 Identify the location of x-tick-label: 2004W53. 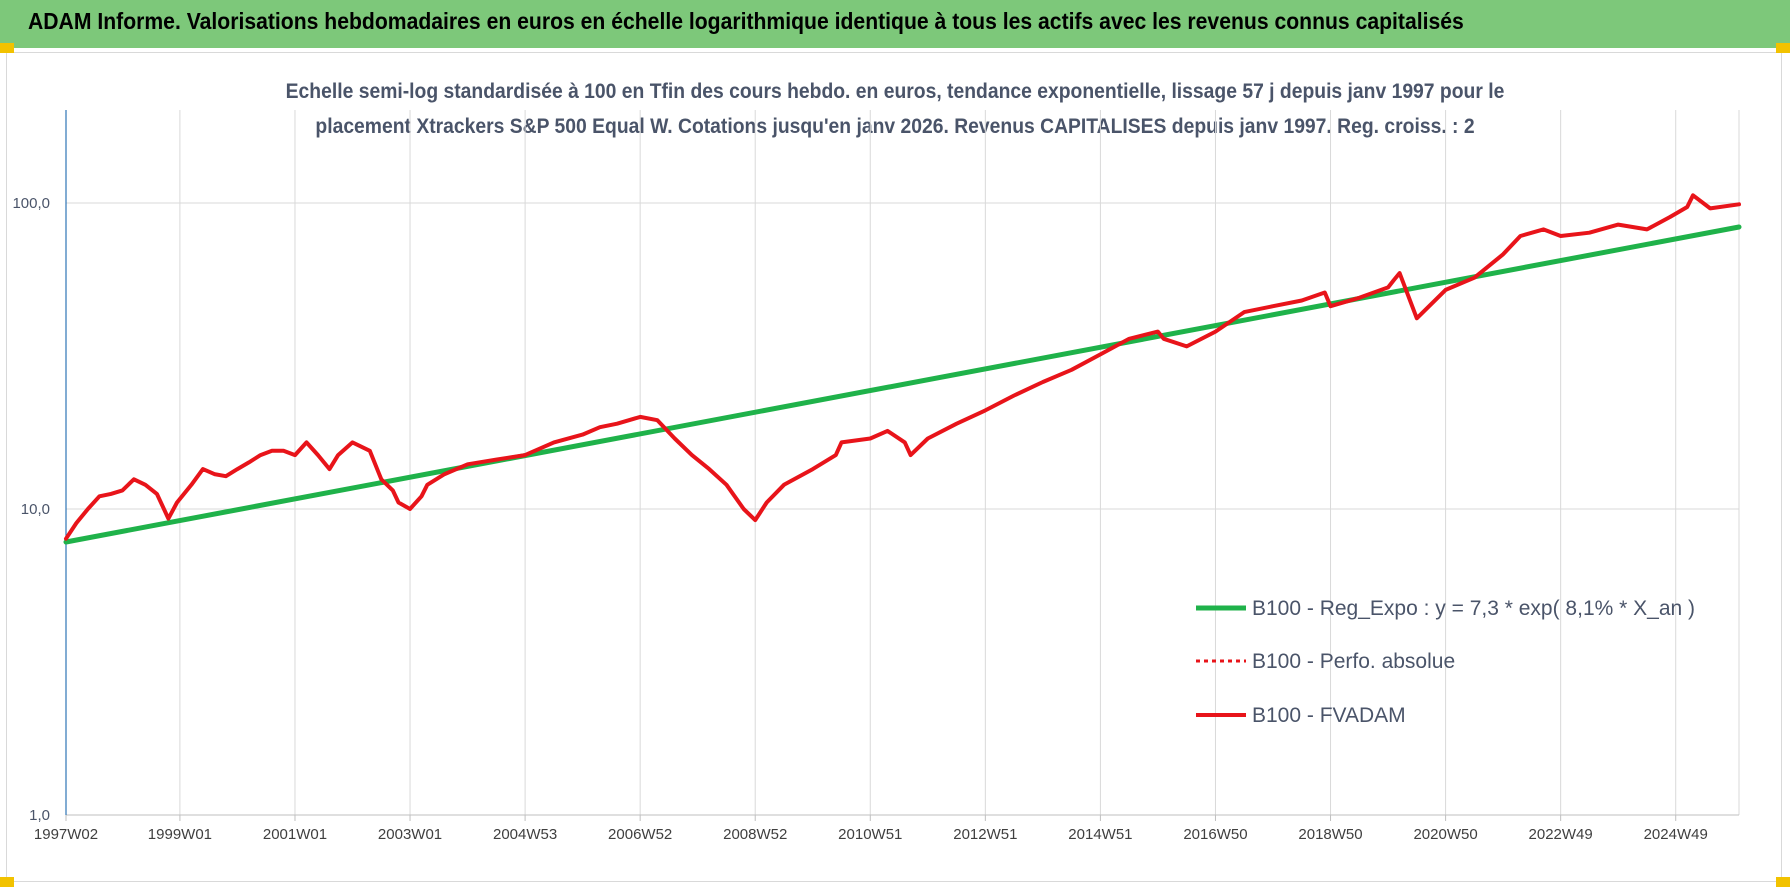
(525, 834).